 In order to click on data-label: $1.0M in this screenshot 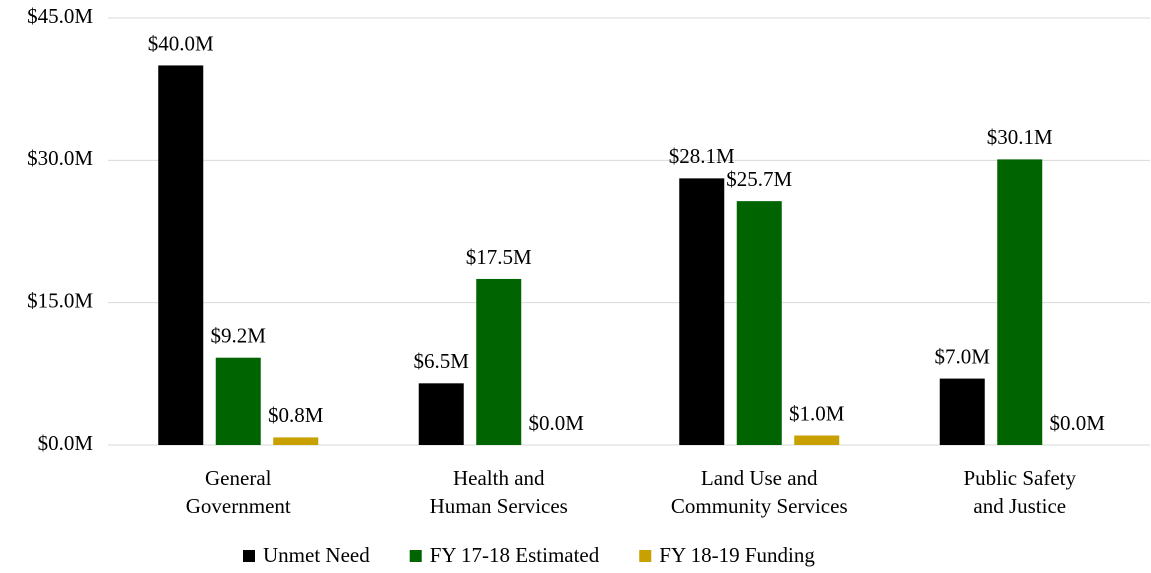, I will do `click(817, 413)`.